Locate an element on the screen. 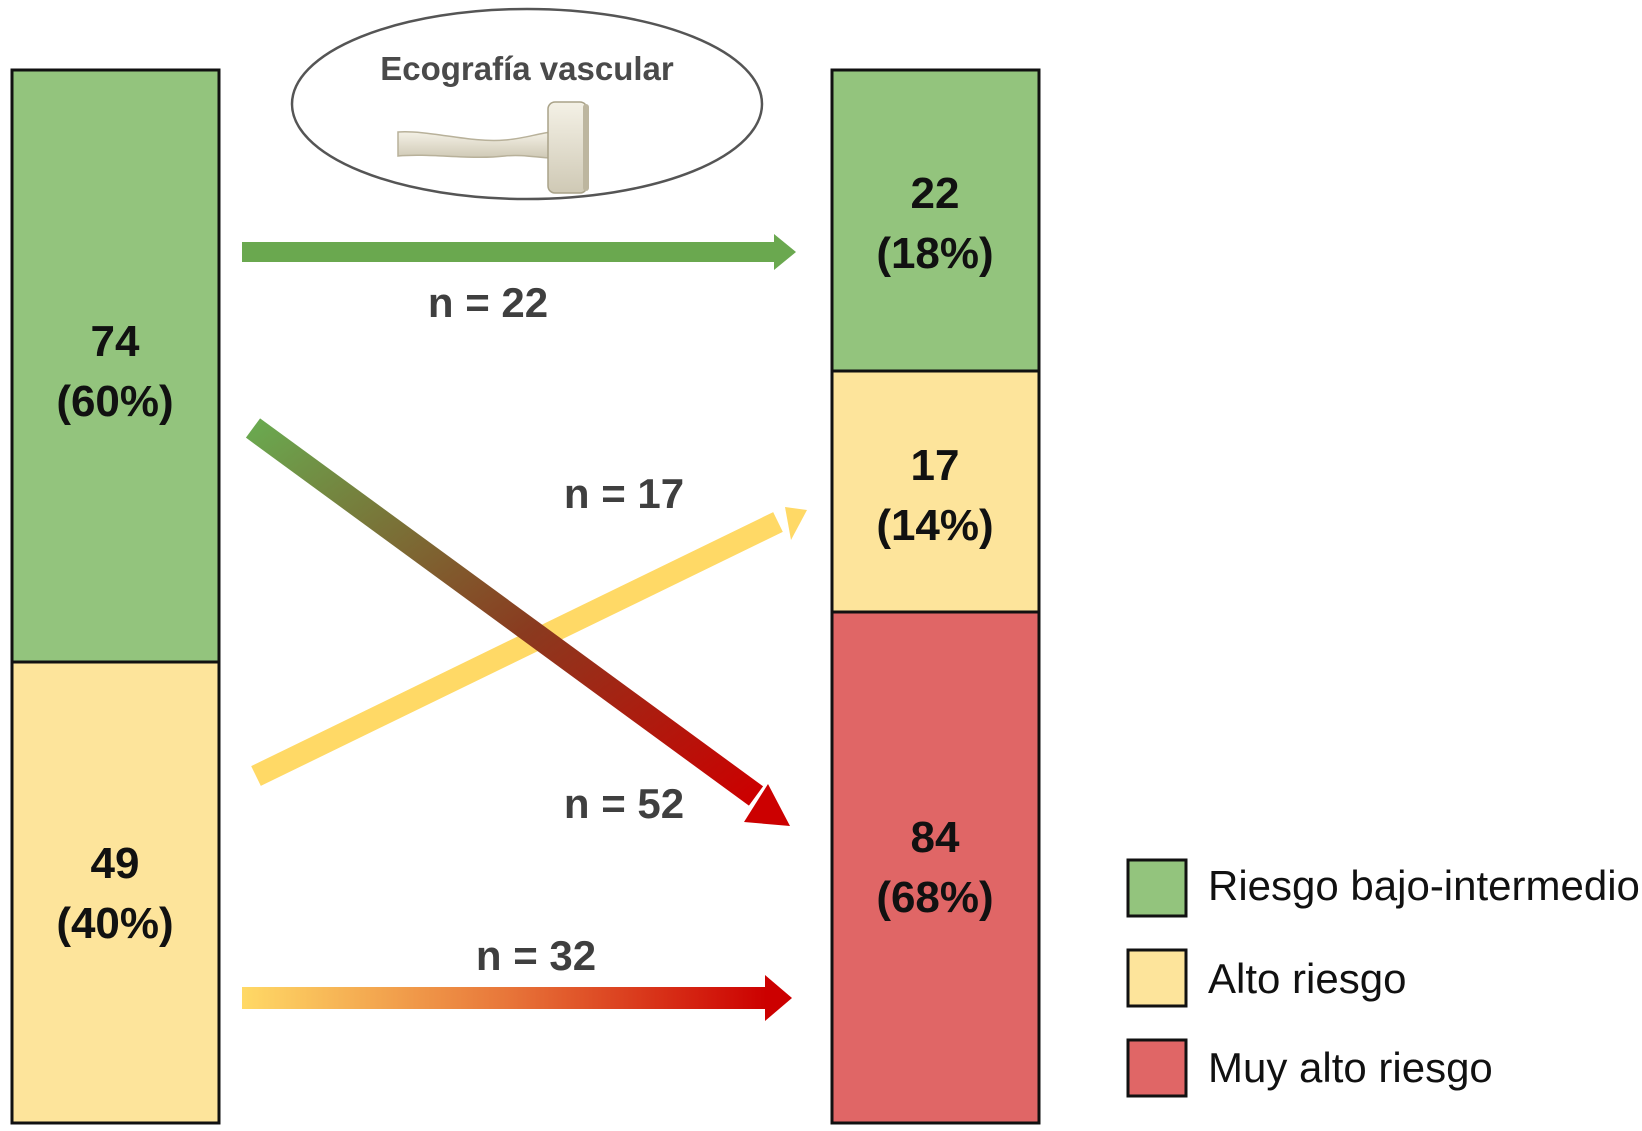  legend-label: Muy alto riesgo is located at coordinates (1350, 1067).